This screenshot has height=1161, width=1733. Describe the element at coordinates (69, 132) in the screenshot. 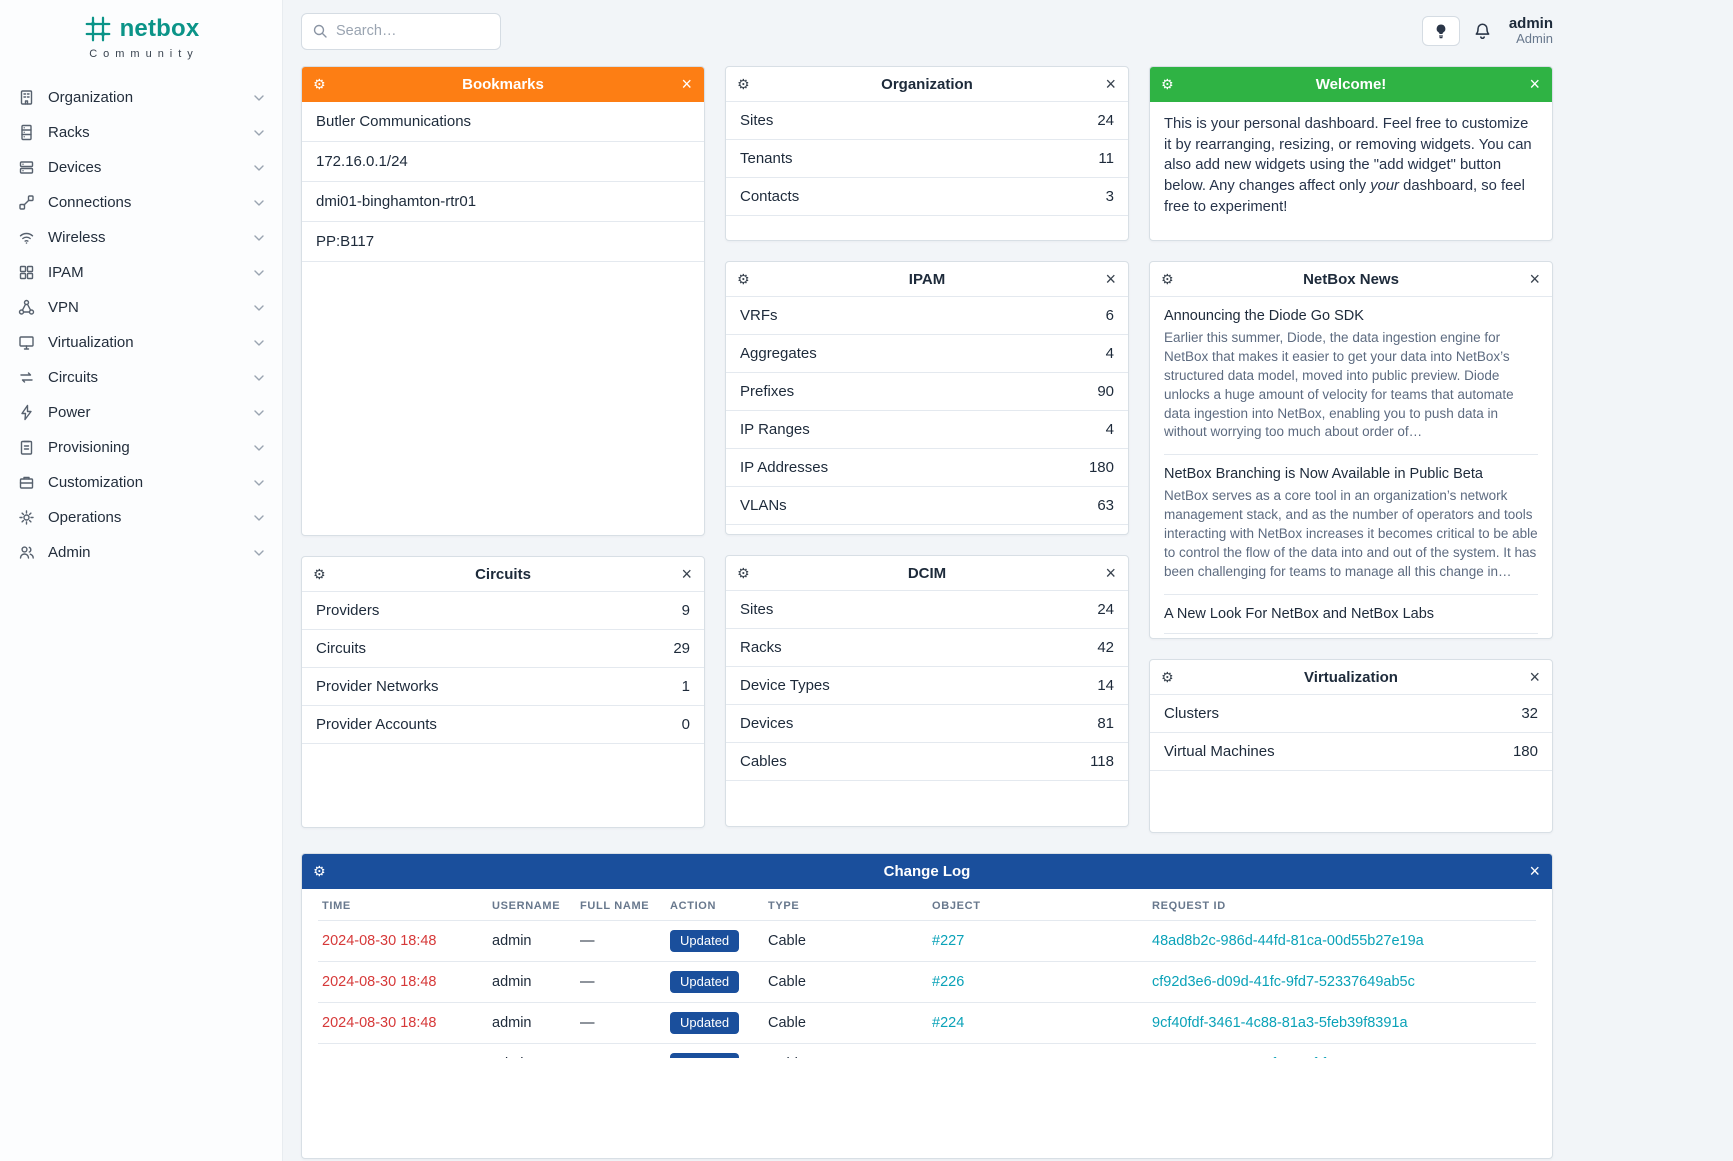

I see `sidebar-item-label: Racks` at that location.